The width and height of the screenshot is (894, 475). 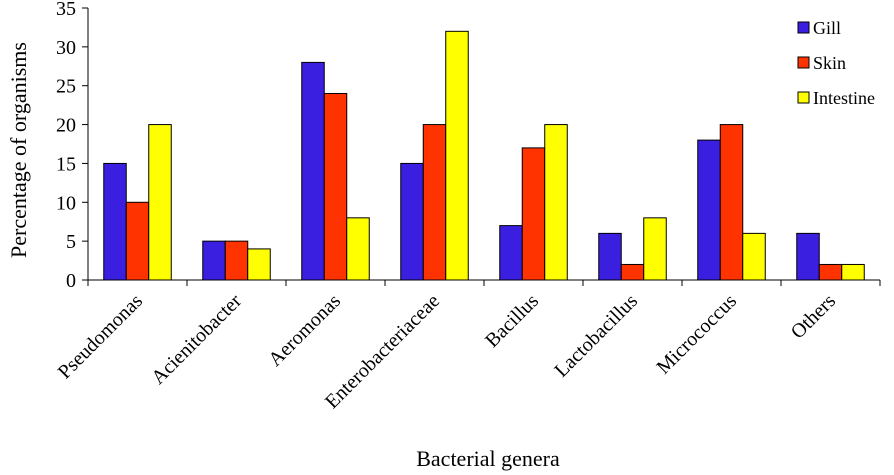 What do you see at coordinates (358, 249) in the screenshot?
I see `bar-intestine-aeromonas` at bounding box center [358, 249].